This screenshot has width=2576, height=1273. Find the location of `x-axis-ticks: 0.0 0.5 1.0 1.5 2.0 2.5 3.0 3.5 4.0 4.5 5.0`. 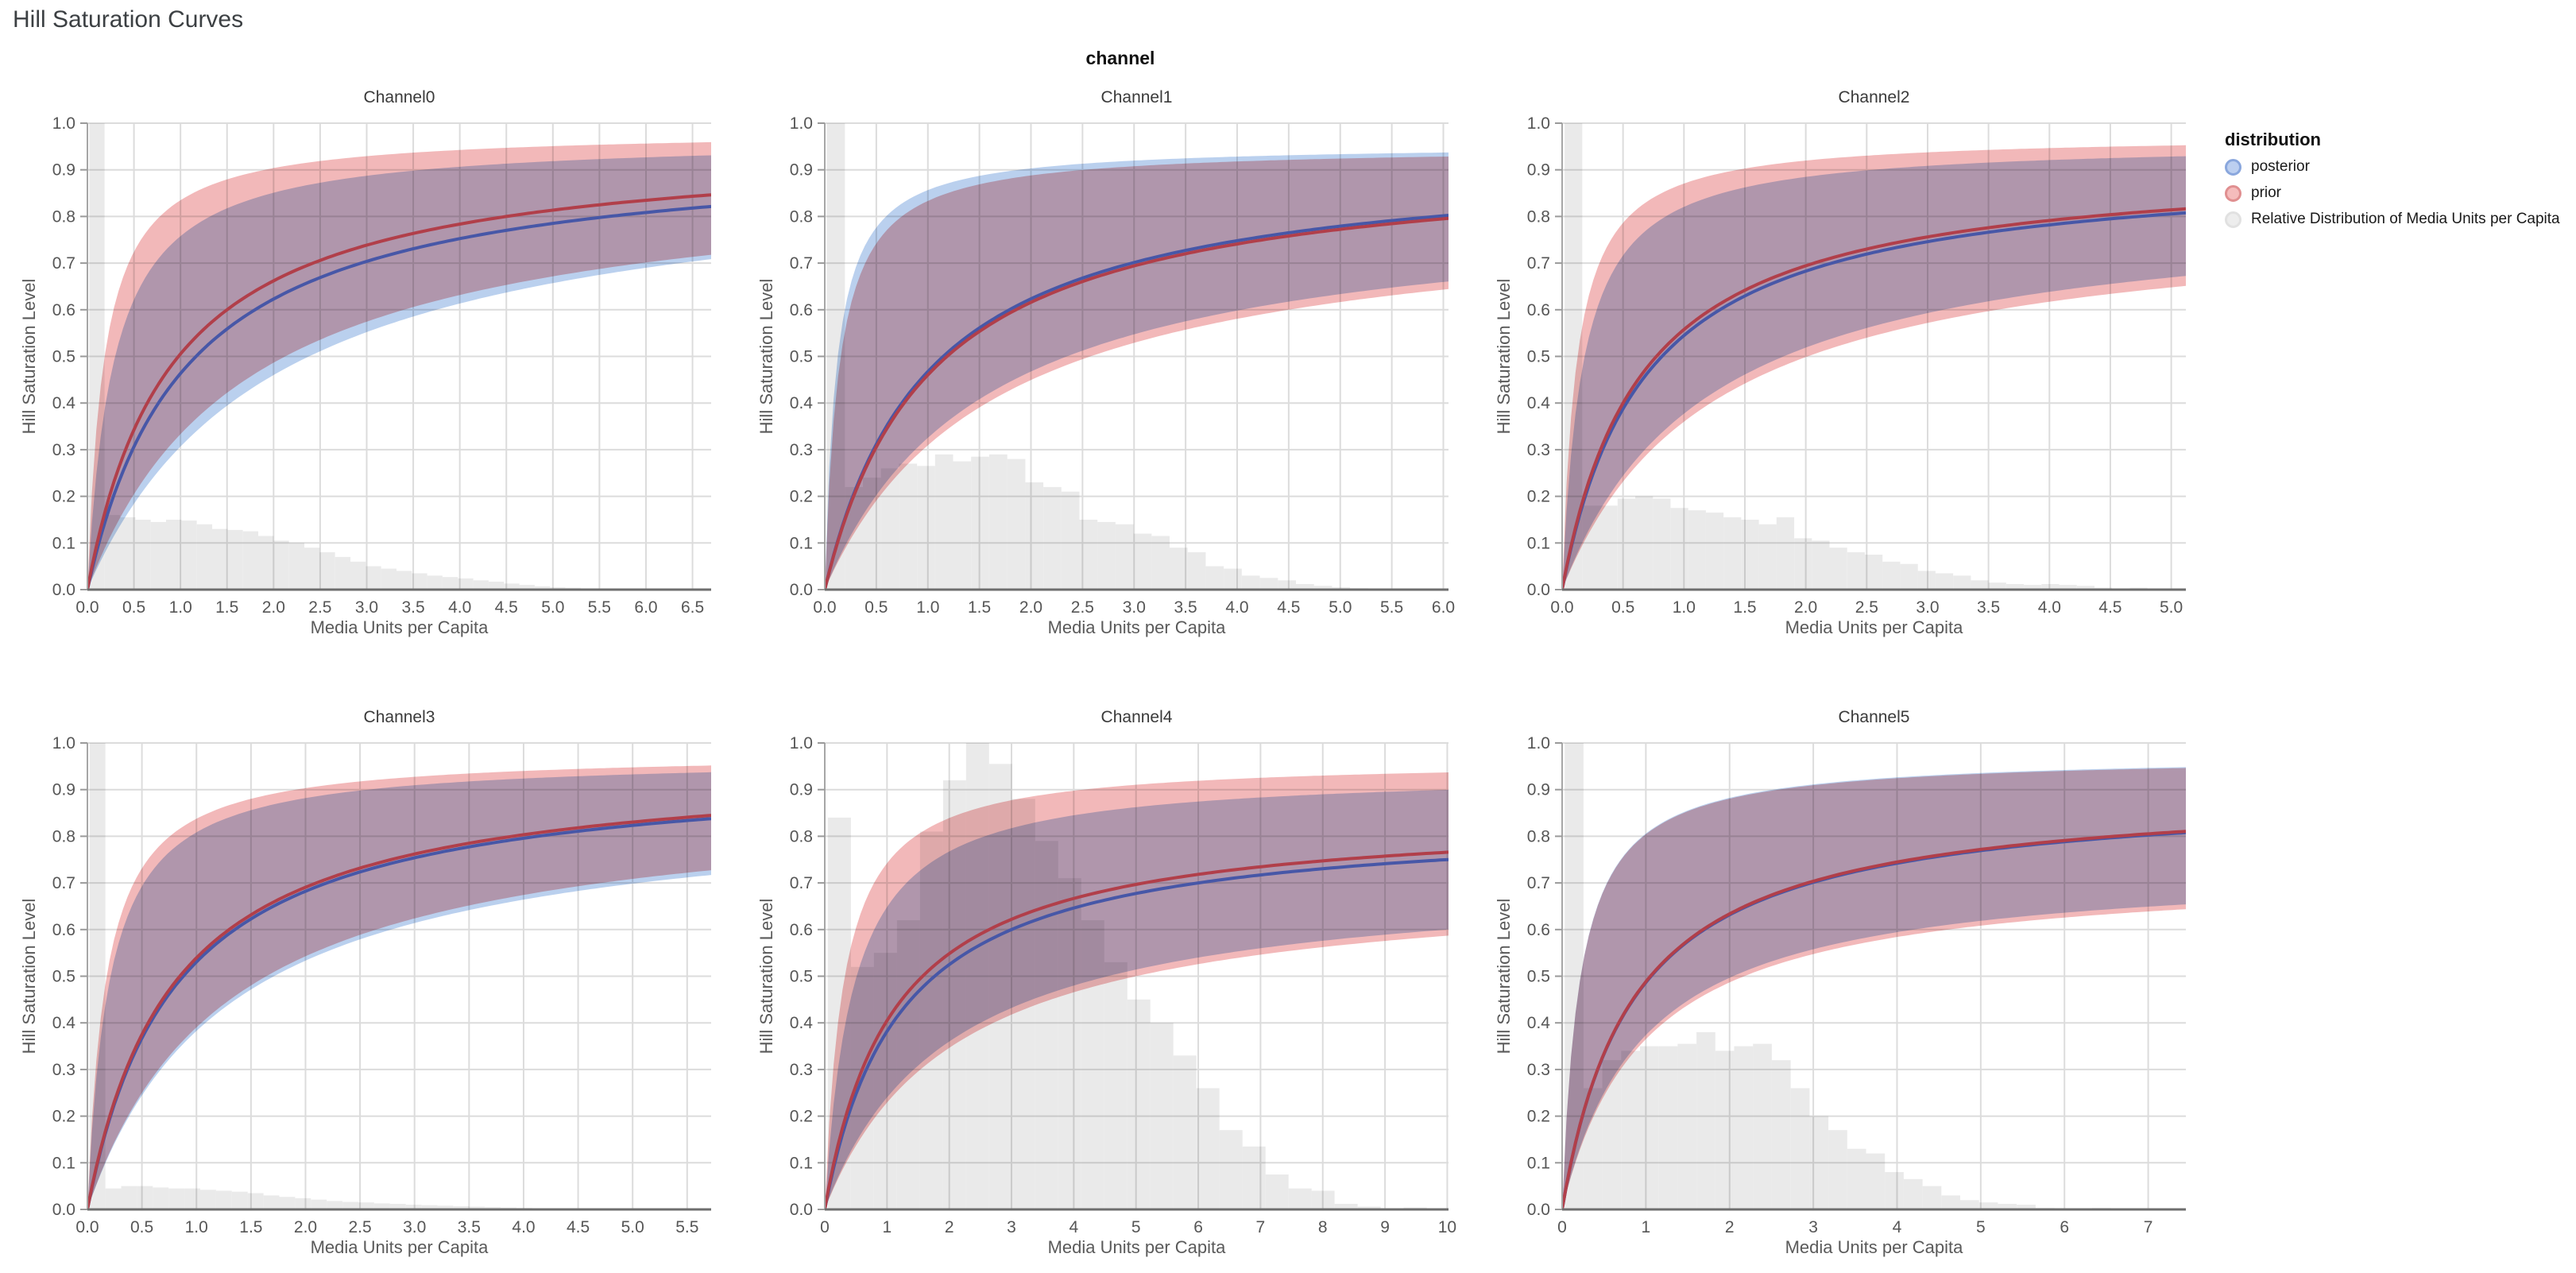

x-axis-ticks: 0.0 0.5 1.0 1.5 2.0 2.5 3.0 3.5 4.0 4.5 5.0 is located at coordinates (1866, 607).